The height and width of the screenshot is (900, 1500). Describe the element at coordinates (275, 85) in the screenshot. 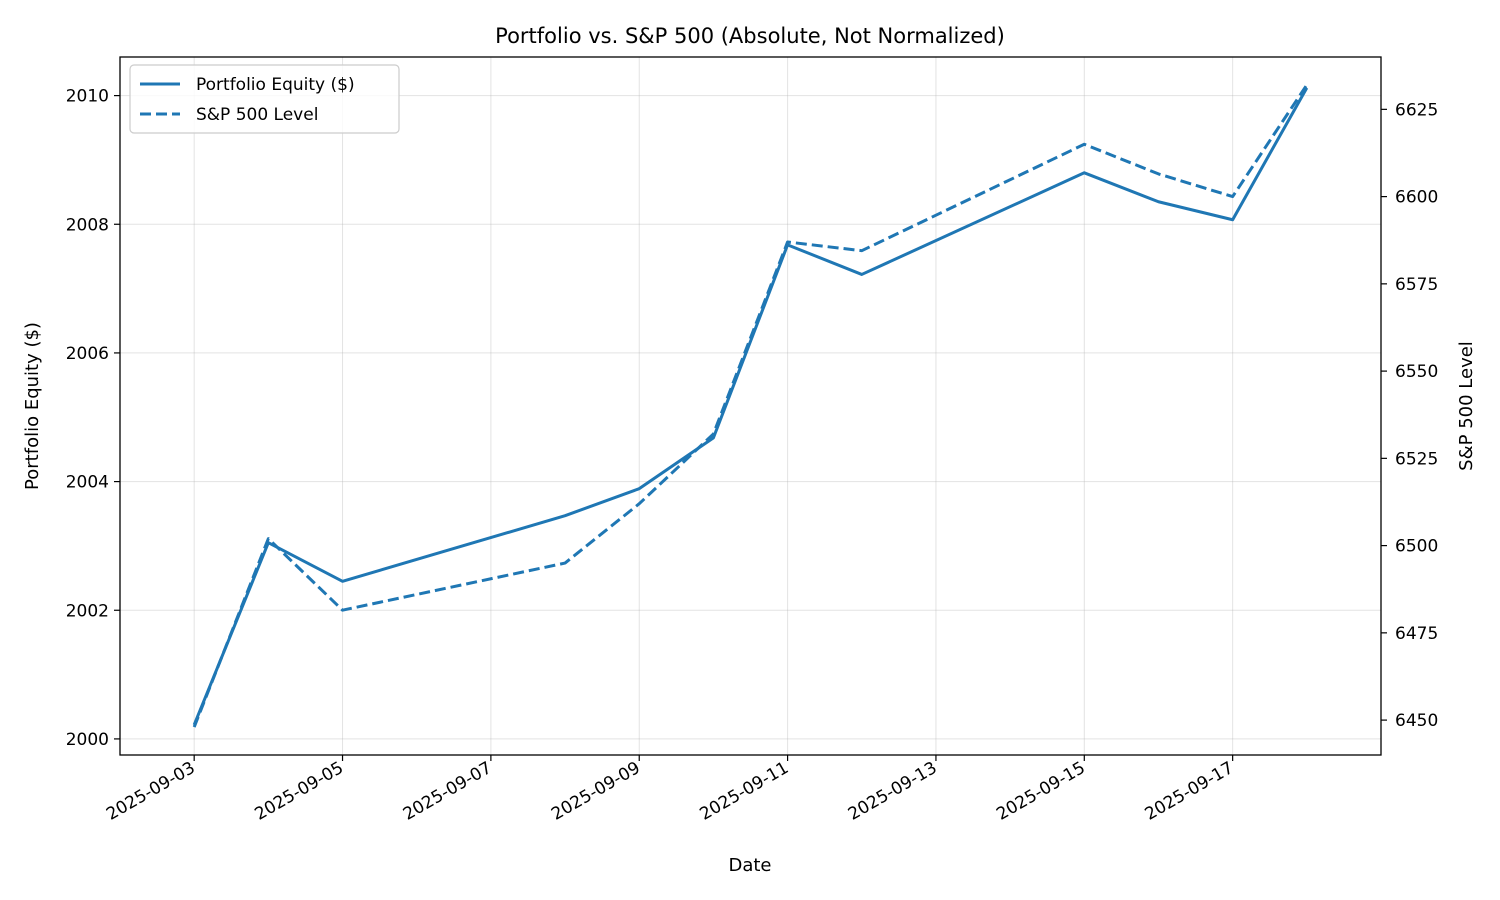

I see `legend-label-portfolio: Portfolio Equity ($)` at that location.